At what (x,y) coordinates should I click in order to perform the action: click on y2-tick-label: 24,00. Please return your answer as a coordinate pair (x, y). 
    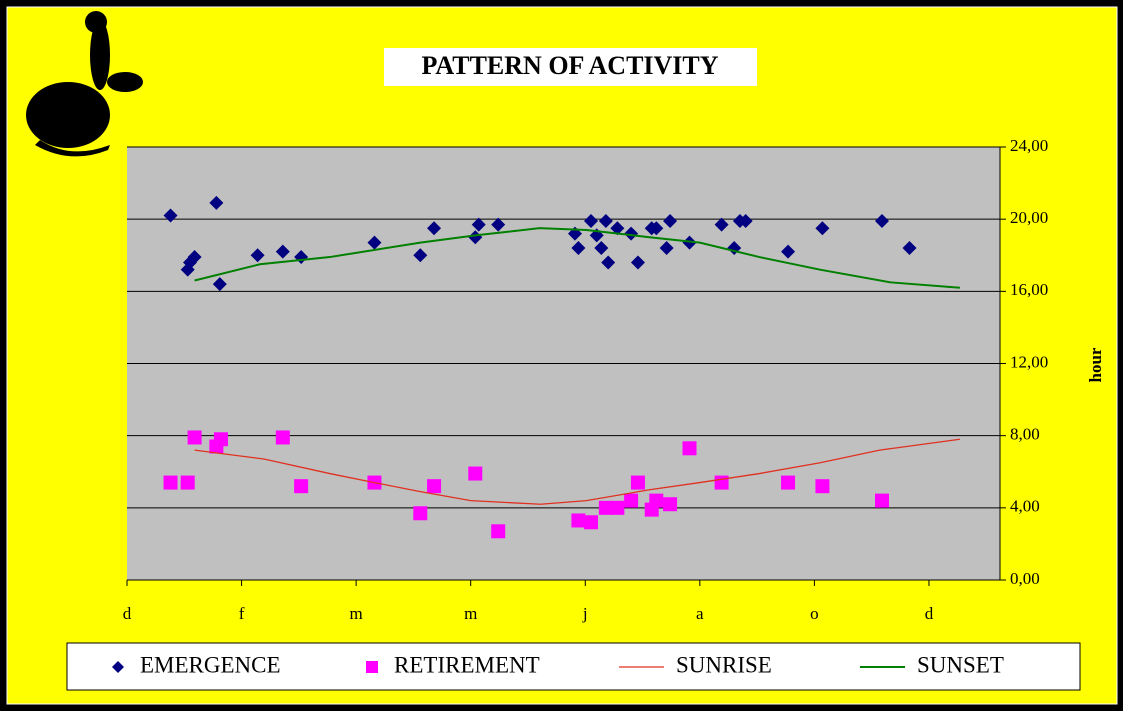
    Looking at the image, I should click on (1029, 145).